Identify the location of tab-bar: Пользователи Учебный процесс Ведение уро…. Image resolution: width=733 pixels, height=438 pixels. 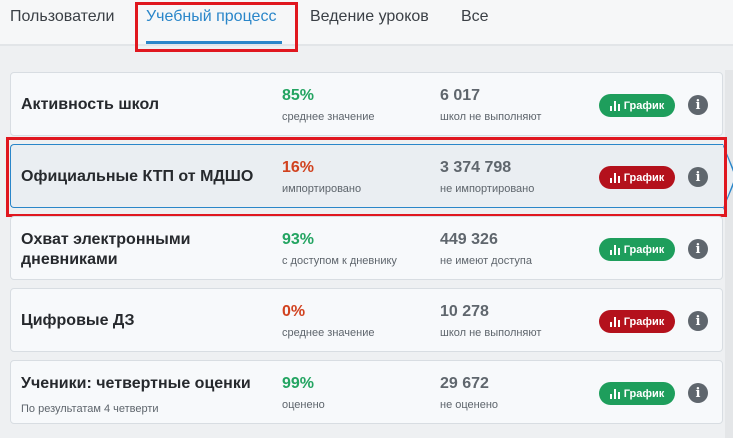
(366, 26).